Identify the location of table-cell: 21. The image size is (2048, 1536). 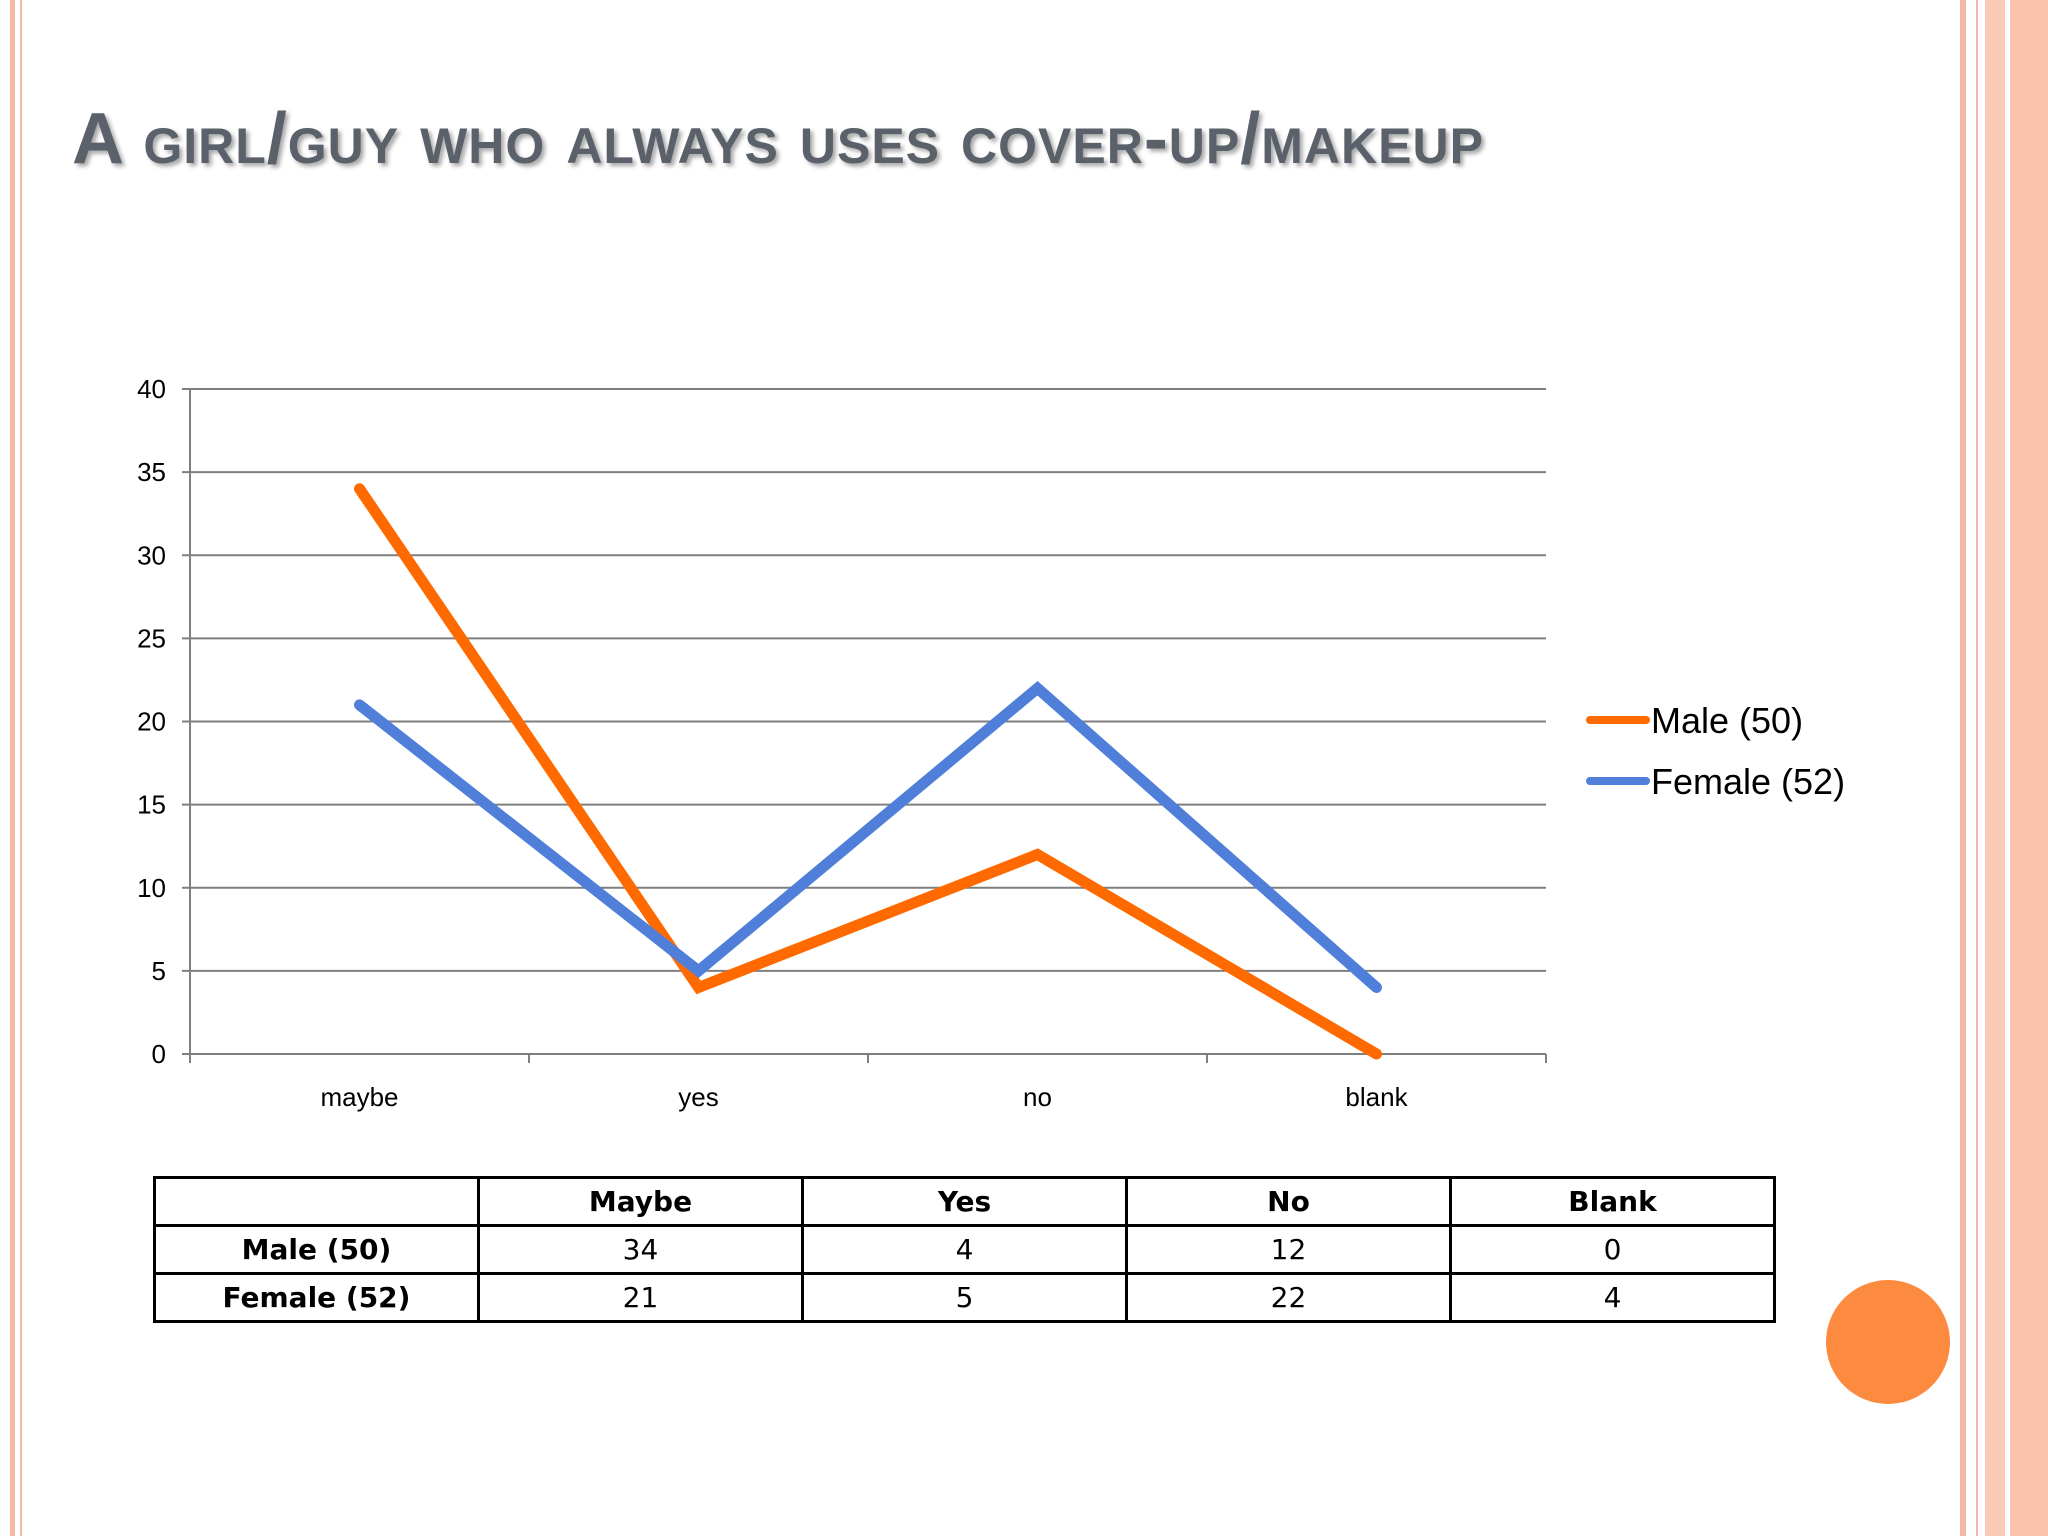
(640, 1297).